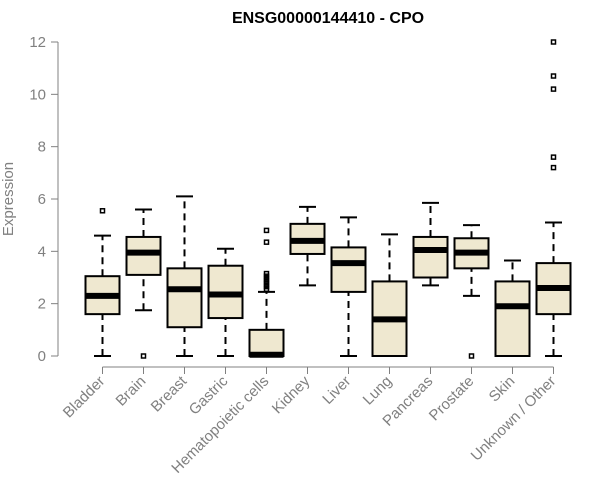  I want to click on x-tick-label-0: Bladder, so click(84, 397).